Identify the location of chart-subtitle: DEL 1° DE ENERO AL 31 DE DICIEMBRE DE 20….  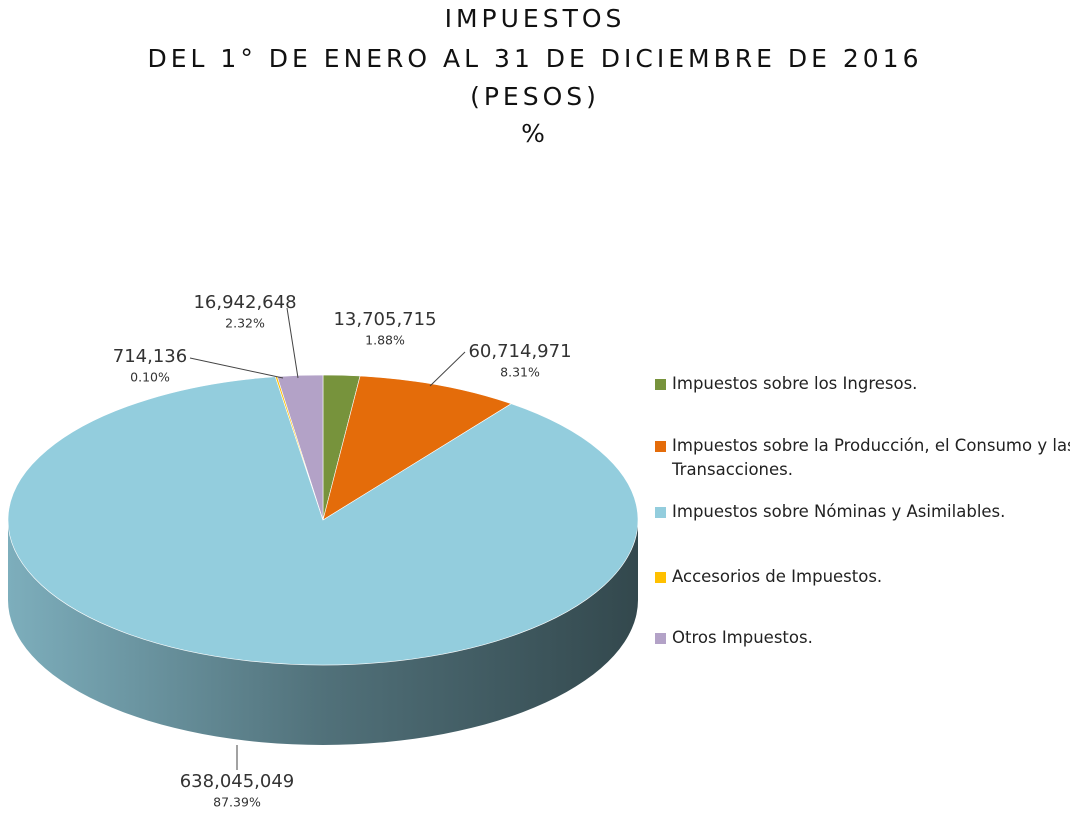
(535, 58).